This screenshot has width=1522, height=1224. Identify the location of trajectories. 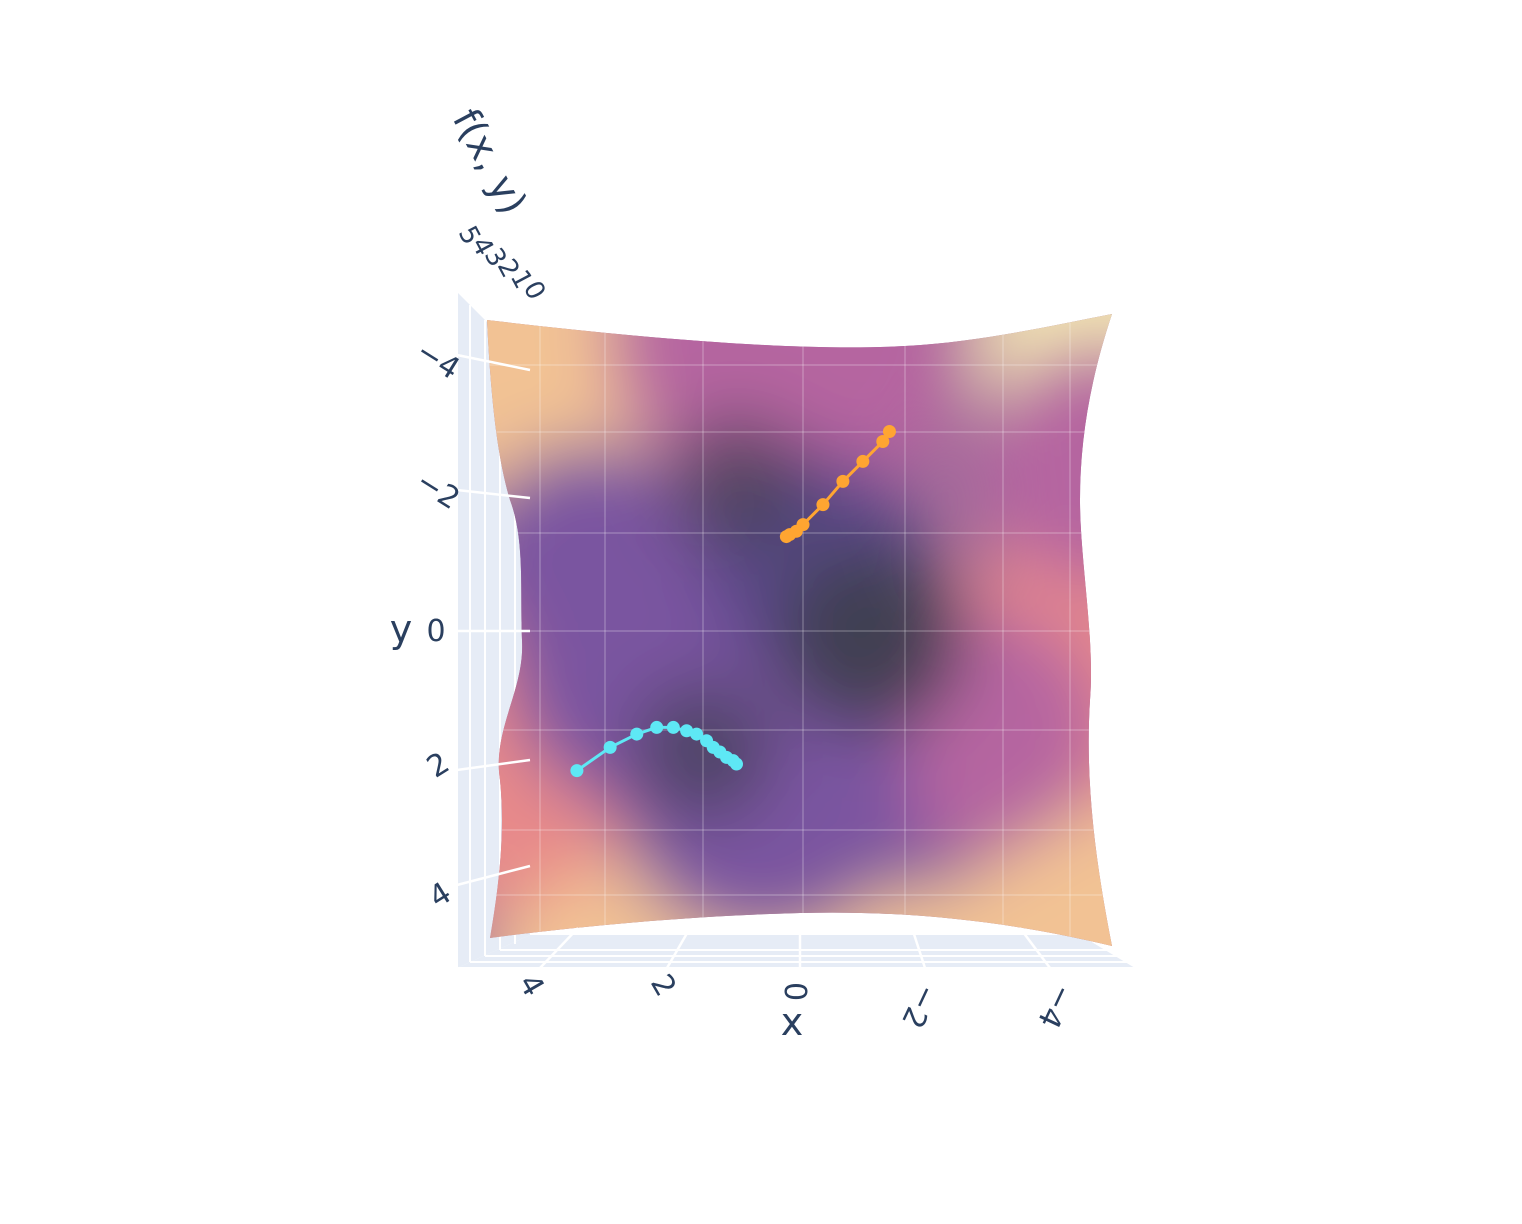
(733, 601).